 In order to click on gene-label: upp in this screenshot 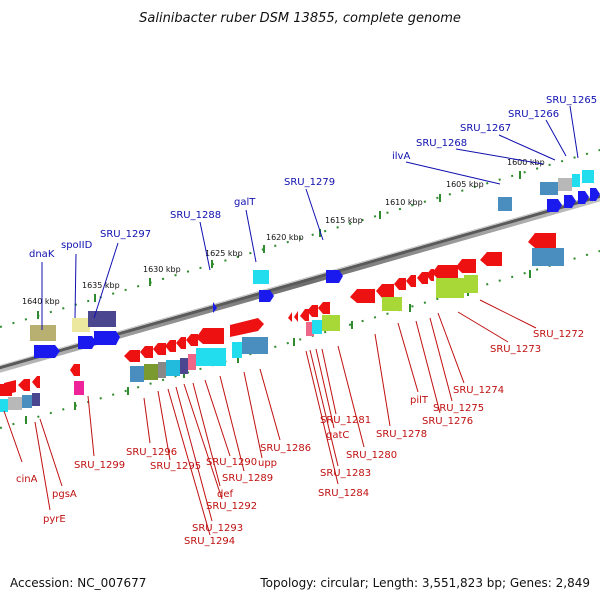, I will do `click(267, 463)`.